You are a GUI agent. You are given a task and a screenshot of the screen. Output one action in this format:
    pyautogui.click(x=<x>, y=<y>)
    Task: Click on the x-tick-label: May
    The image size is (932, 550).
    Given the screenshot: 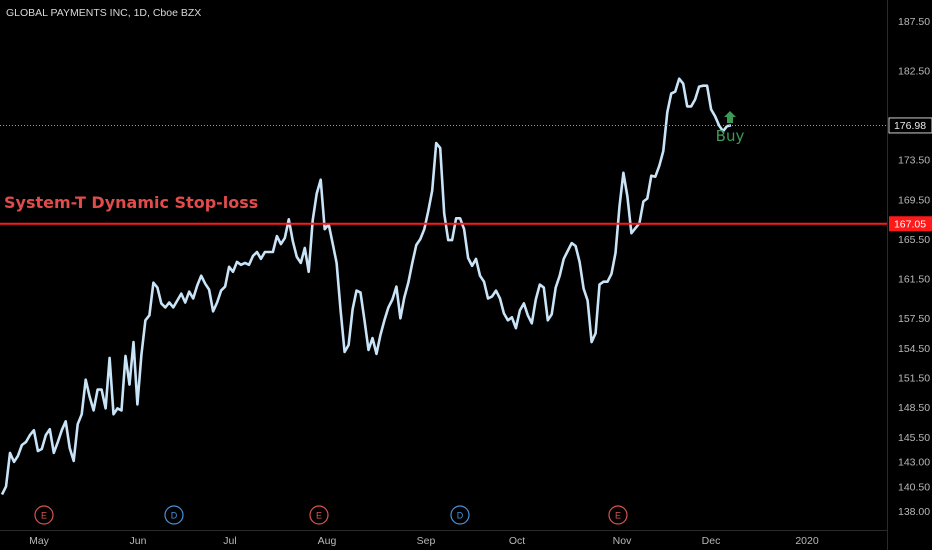 What is the action you would take?
    pyautogui.click(x=39, y=541)
    